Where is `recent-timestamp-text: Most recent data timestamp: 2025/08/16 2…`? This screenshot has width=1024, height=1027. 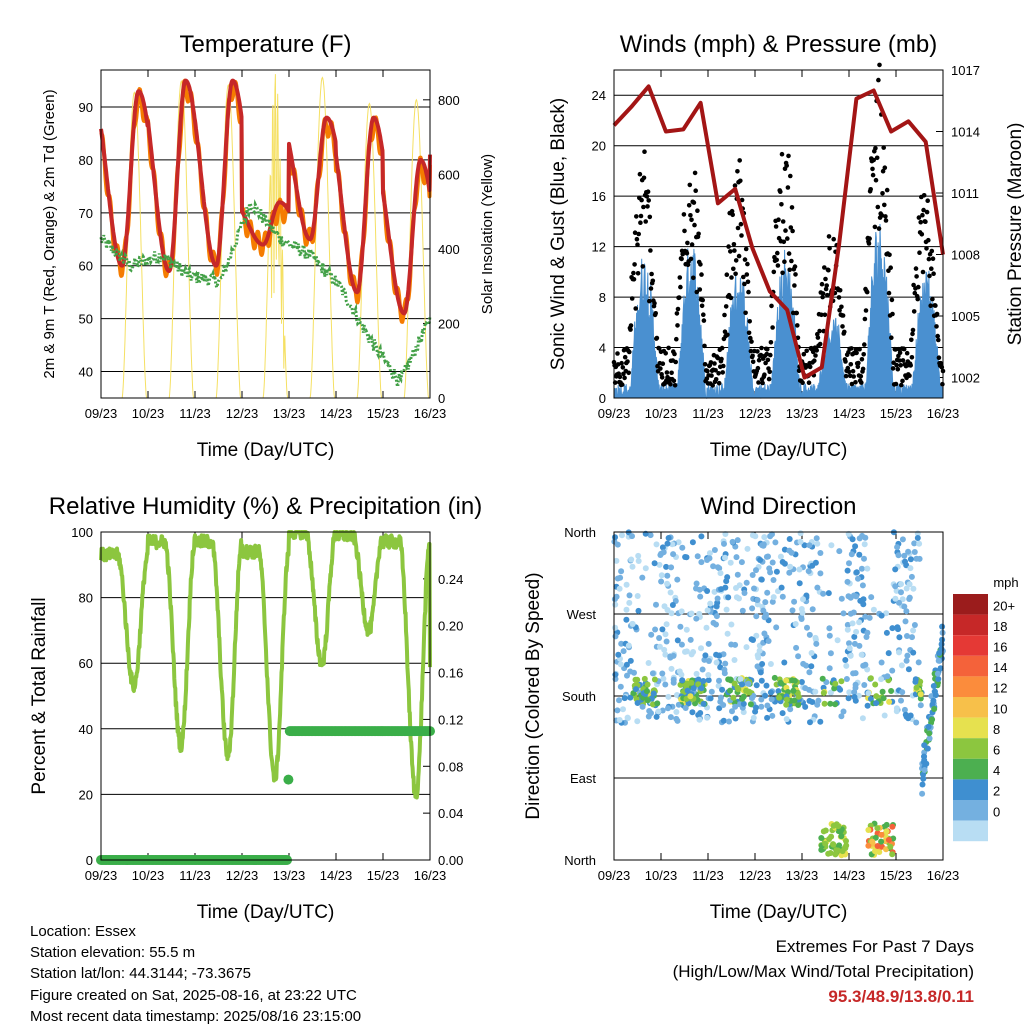
recent-timestamp-text: Most recent data timestamp: 2025/08/16 2… is located at coordinates (196, 1016).